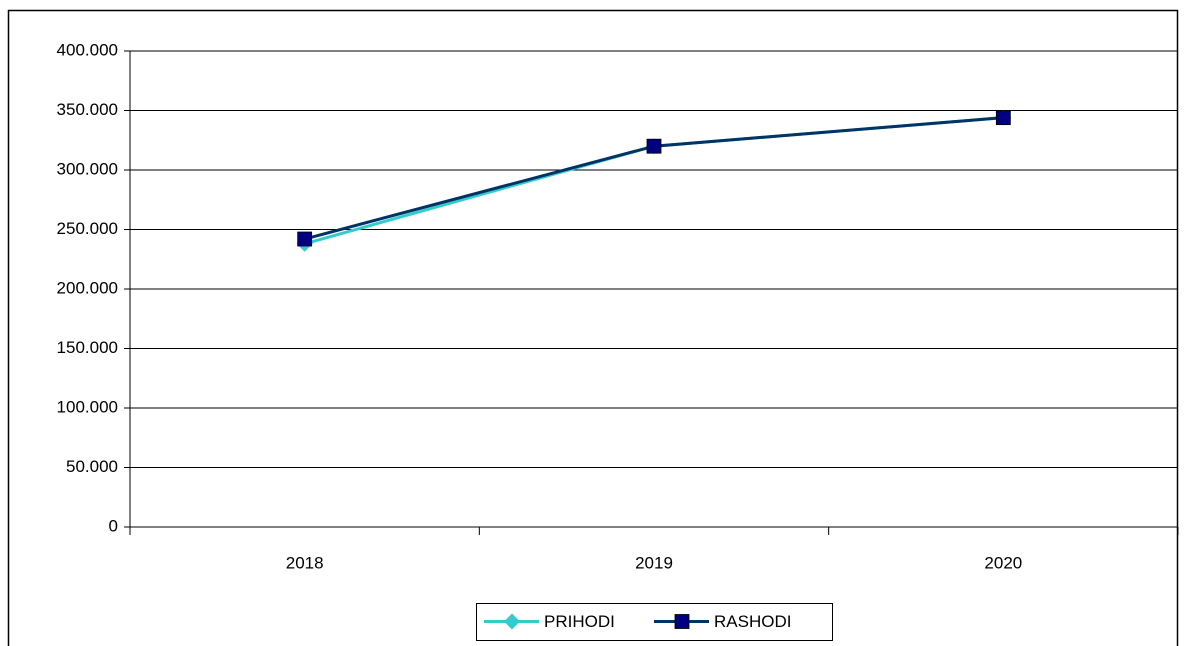  Describe the element at coordinates (752, 621) in the screenshot. I see `legend-label: RASHODI` at that location.